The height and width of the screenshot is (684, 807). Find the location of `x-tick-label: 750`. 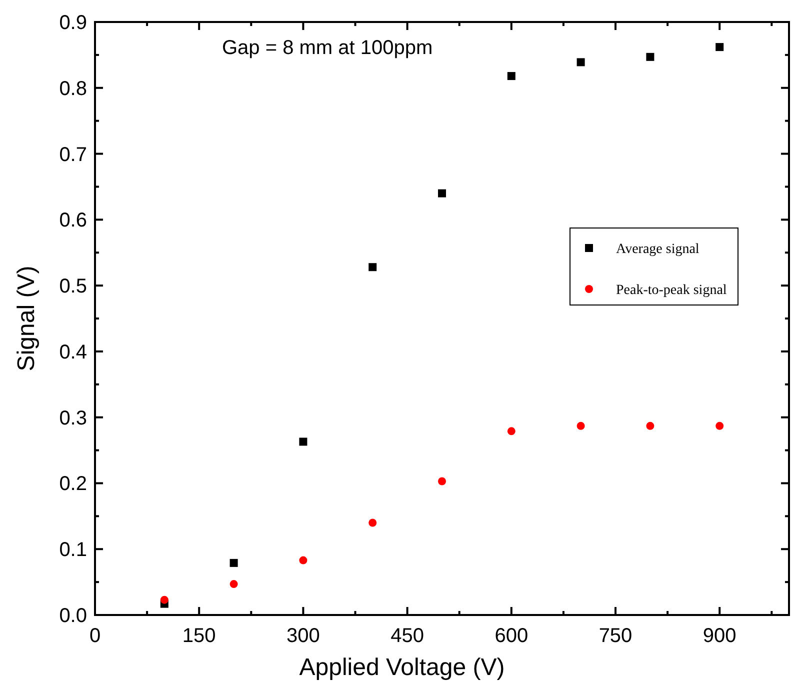

x-tick-label: 750 is located at coordinates (615, 636).